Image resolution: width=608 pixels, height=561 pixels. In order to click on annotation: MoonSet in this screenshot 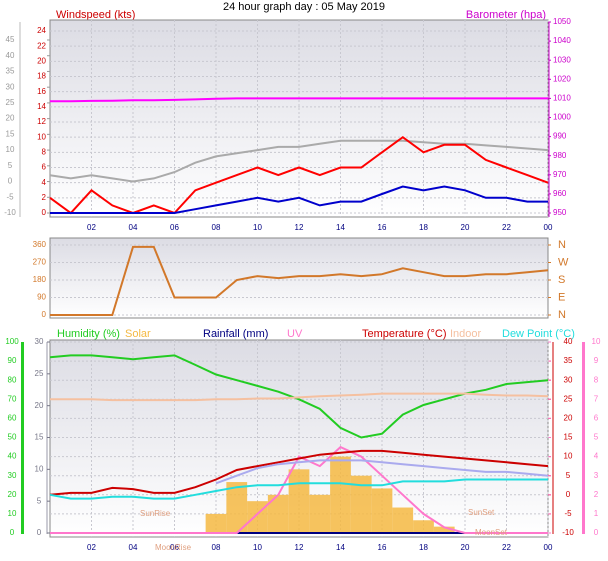, I will do `click(491, 532)`.